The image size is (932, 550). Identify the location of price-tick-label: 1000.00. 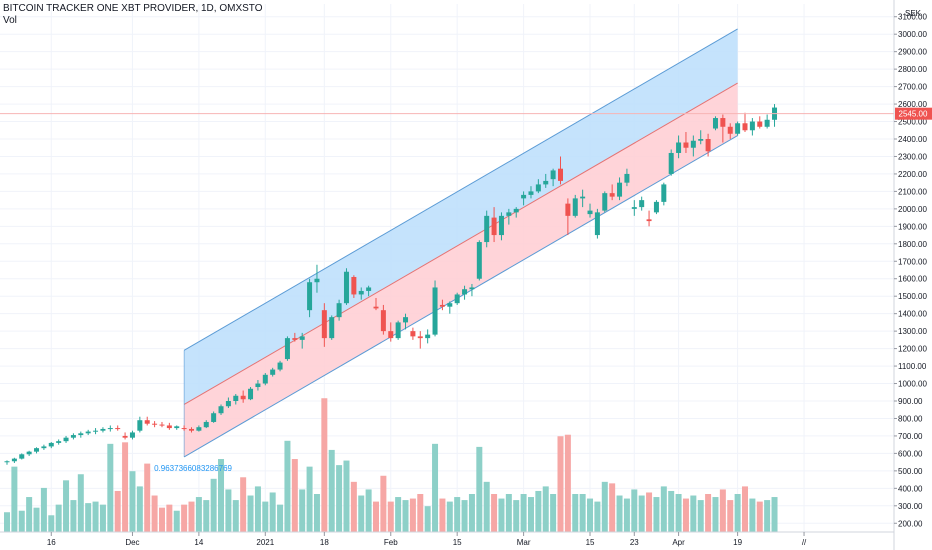
(912, 384).